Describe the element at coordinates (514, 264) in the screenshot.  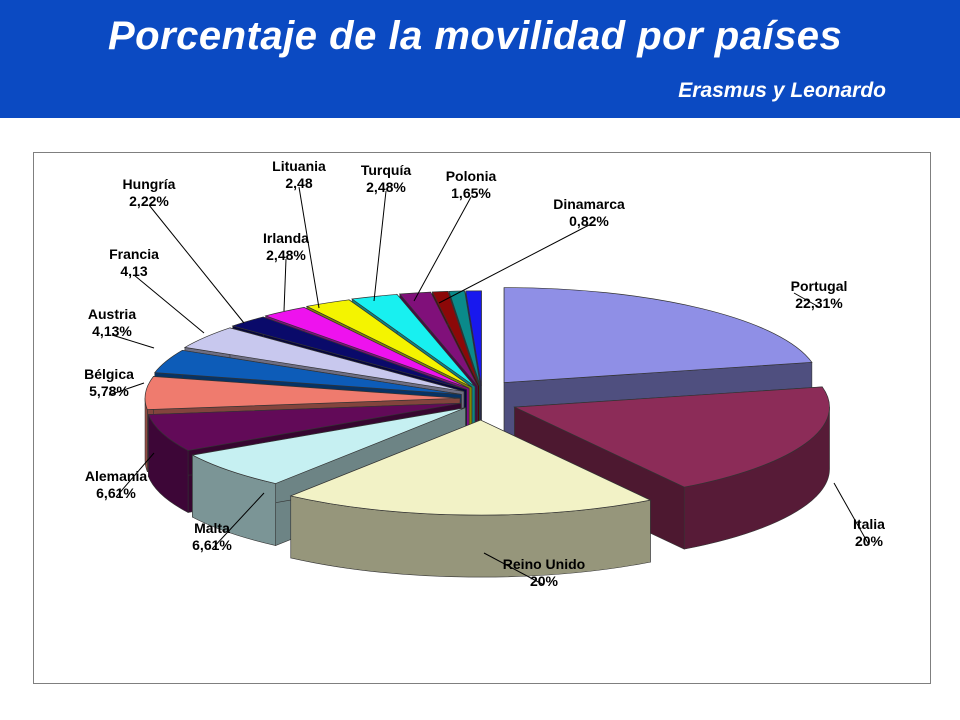
I see `leader-dinamarca` at that location.